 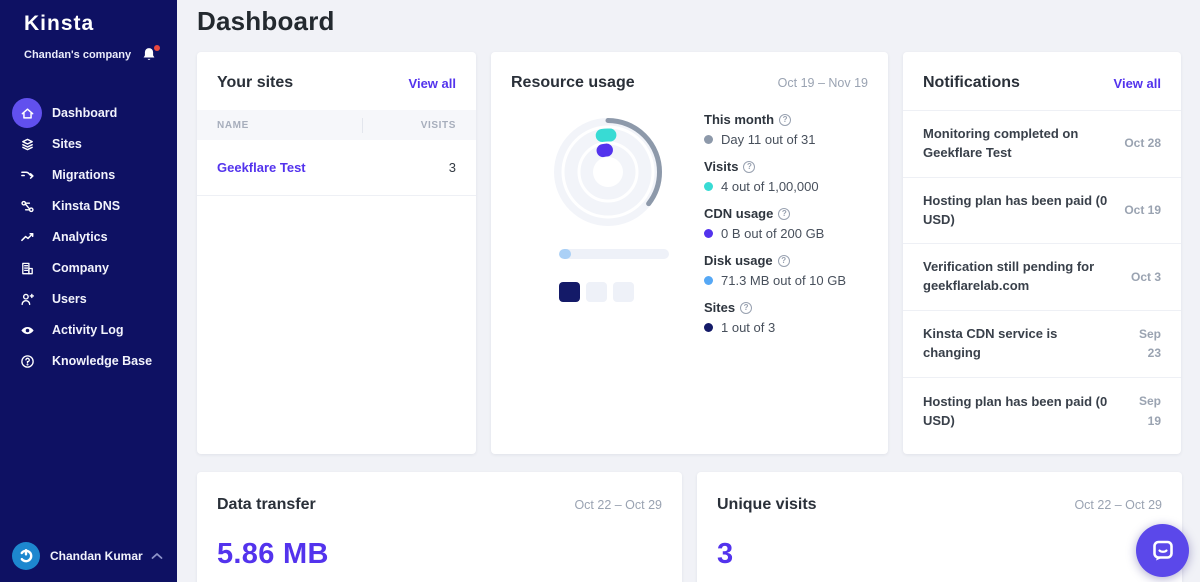 What do you see at coordinates (157, 556) in the screenshot?
I see `chevron-up-icon` at bounding box center [157, 556].